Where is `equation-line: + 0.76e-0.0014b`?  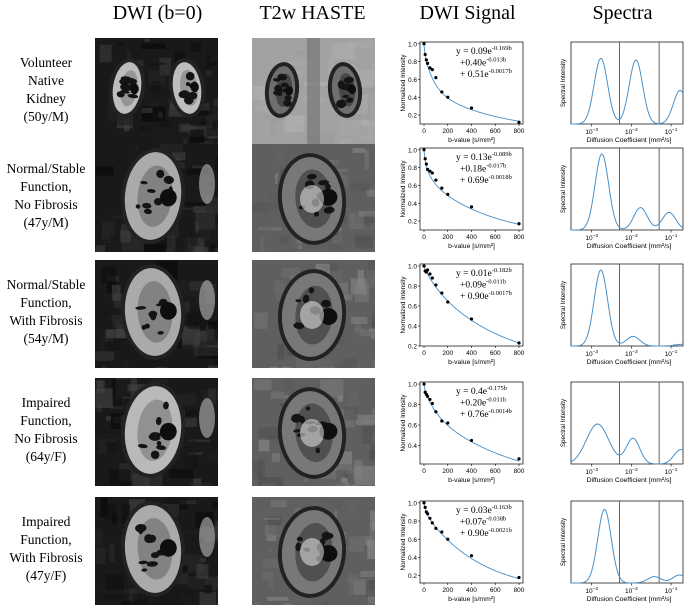 equation-line: + 0.76e-0.0014b is located at coordinates (486, 414).